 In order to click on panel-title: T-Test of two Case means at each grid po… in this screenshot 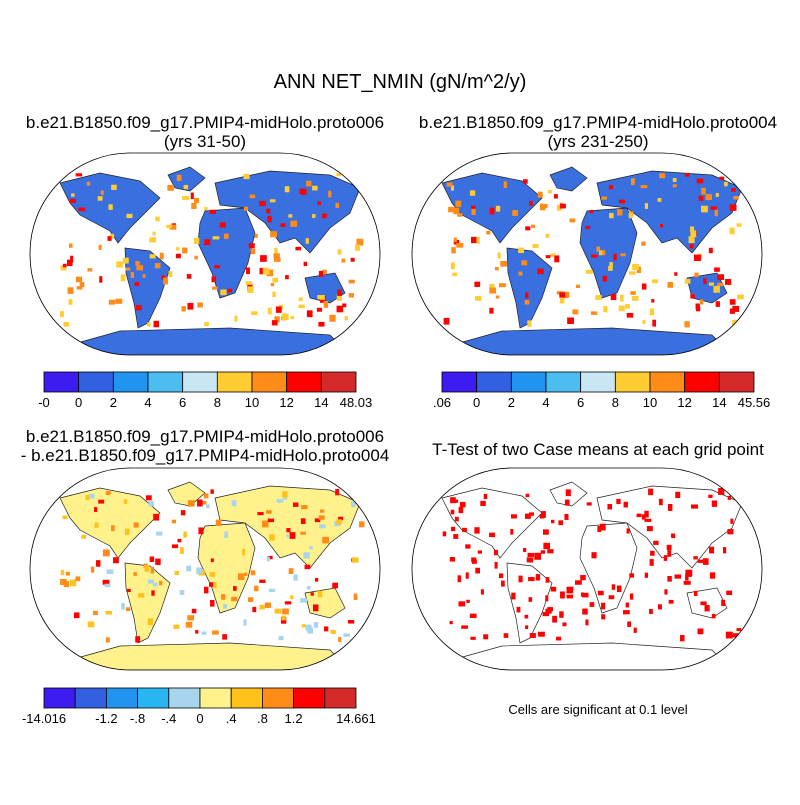, I will do `click(598, 449)`.